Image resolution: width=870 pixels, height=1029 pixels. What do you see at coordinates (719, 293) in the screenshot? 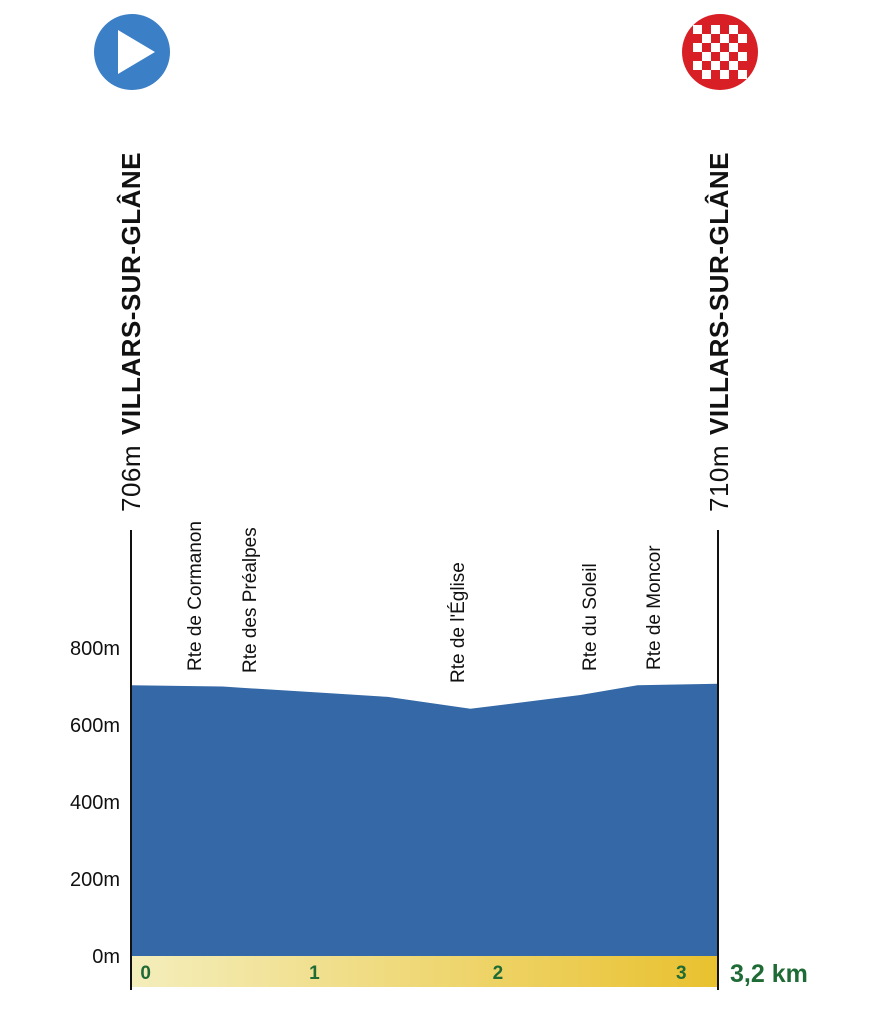
I see `finish-name: VILLARS-SUR-GLÂNE` at bounding box center [719, 293].